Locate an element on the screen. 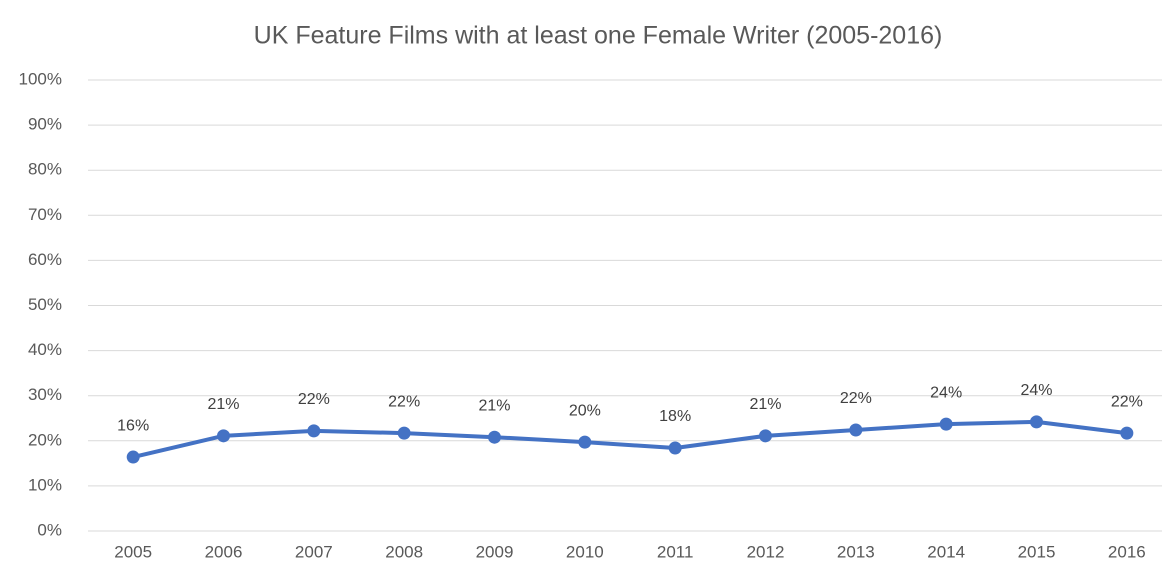 The height and width of the screenshot is (570, 1164). line is located at coordinates (630, 439).